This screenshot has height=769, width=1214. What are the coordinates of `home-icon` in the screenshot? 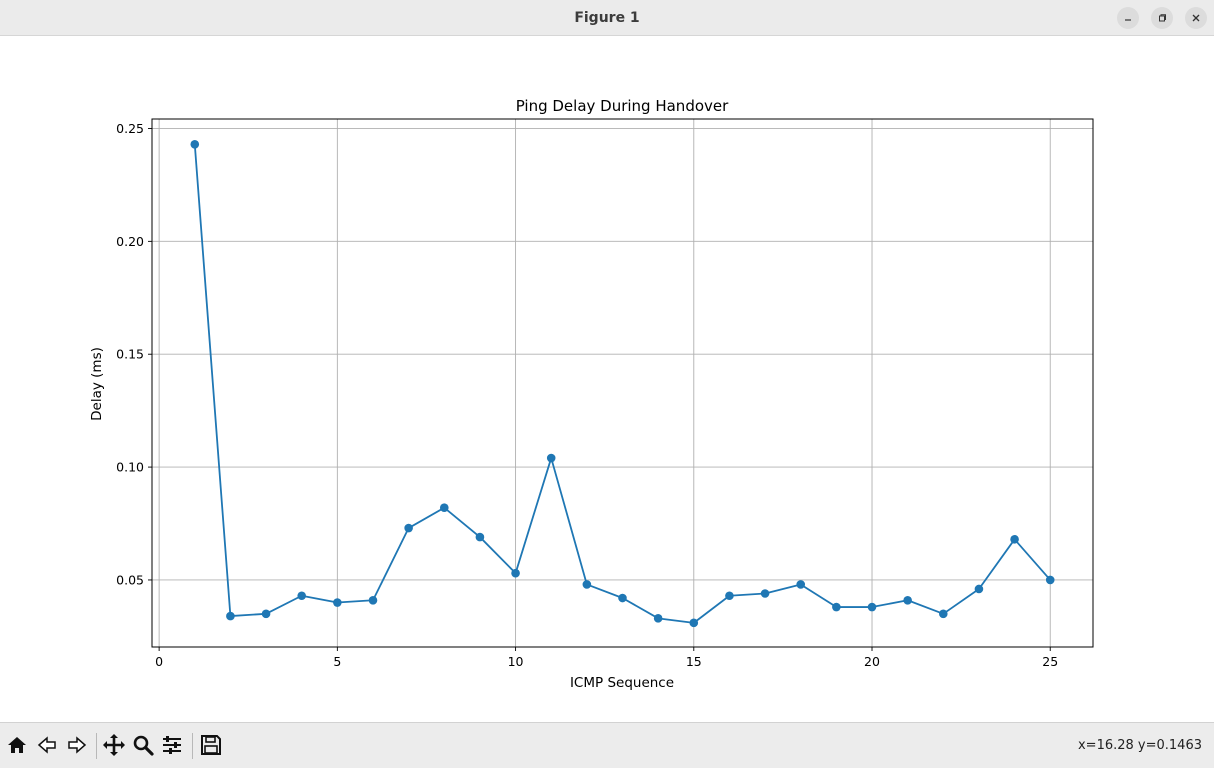 It's located at (17, 745).